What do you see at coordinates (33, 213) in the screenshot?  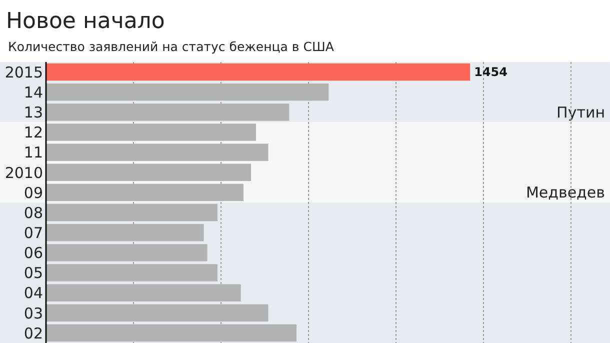 I see `y-tick-label: 08` at bounding box center [33, 213].